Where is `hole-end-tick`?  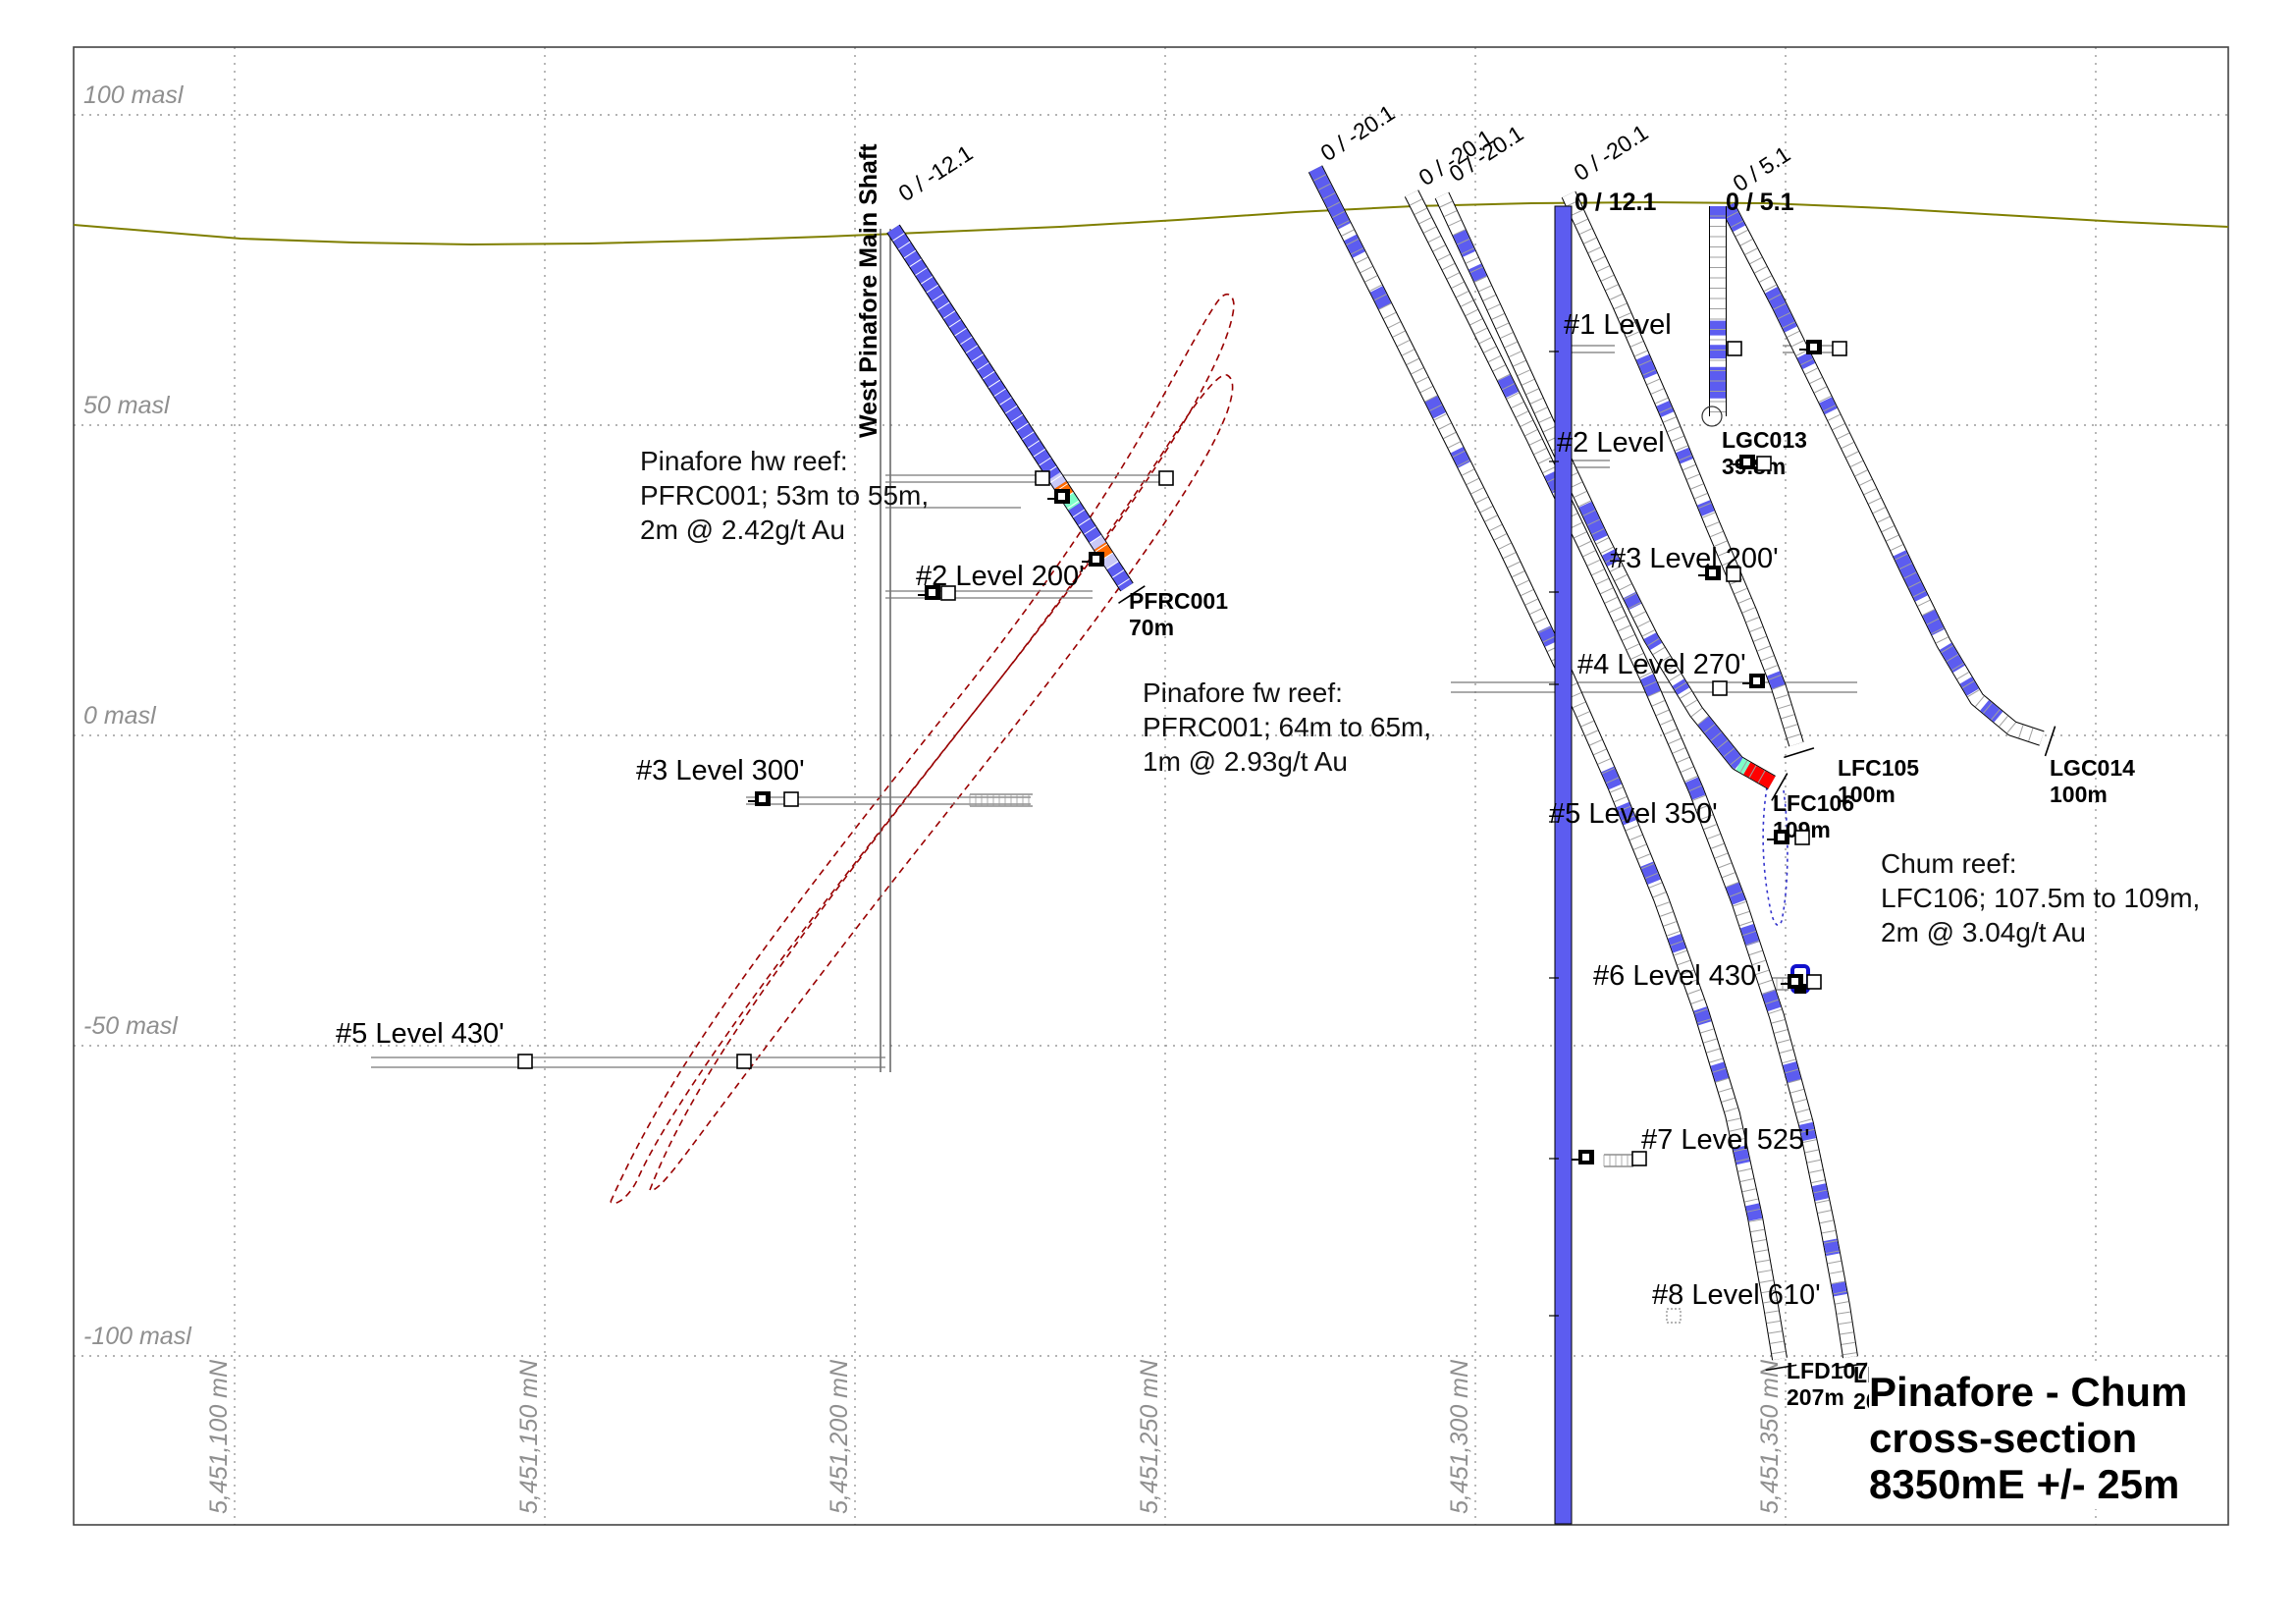 hole-end-tick is located at coordinates (1781, 1368).